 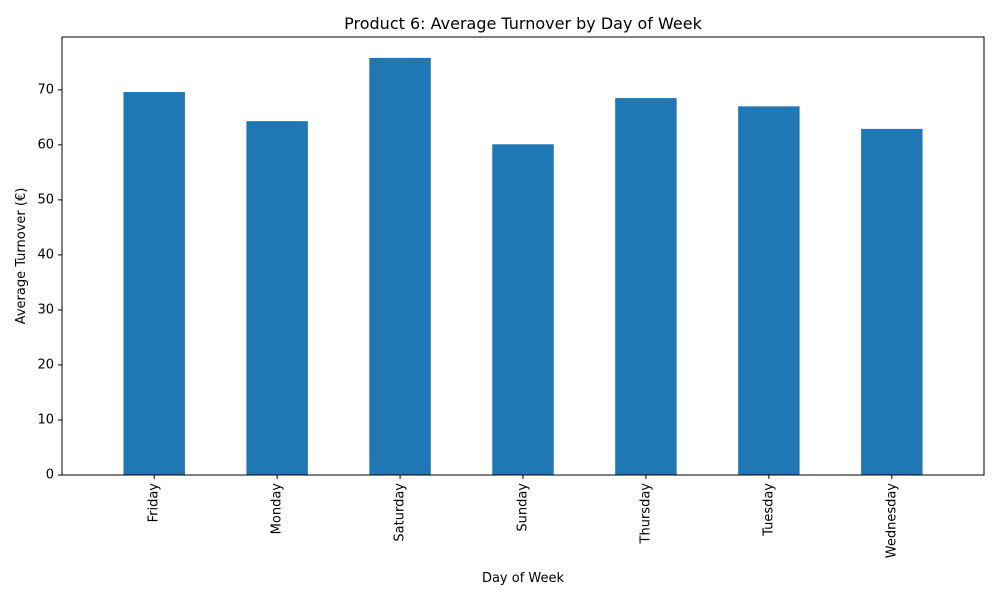 I want to click on y-tick-label: 30, so click(x=45, y=309).